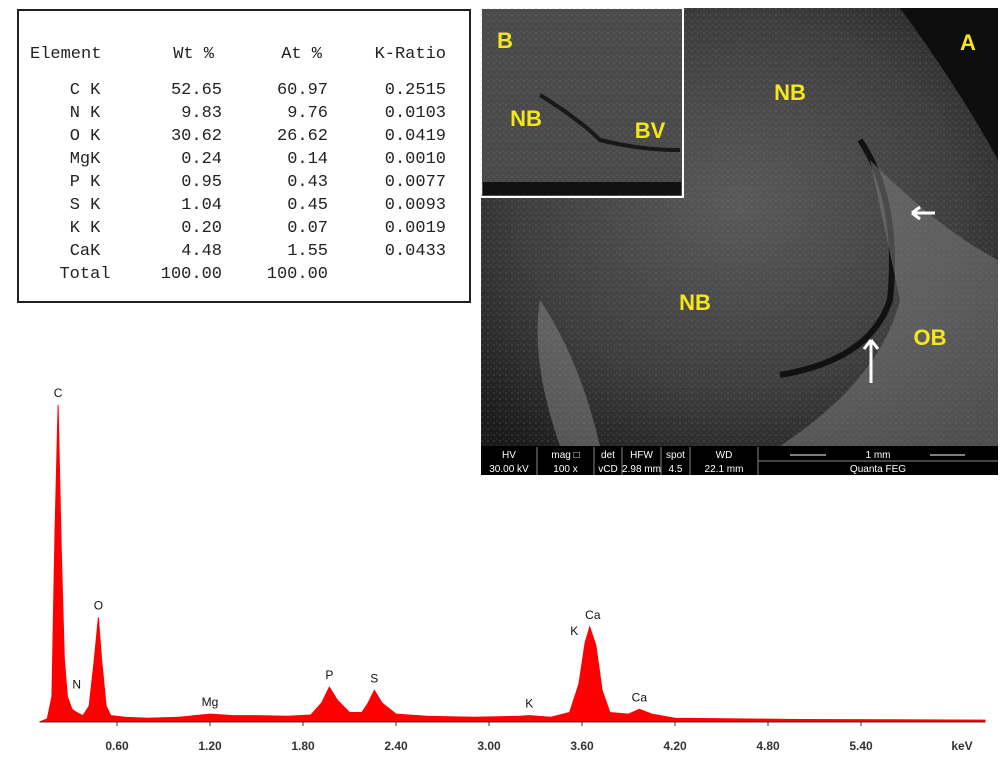  I want to click on table-cell: 30.62, so click(196, 136).